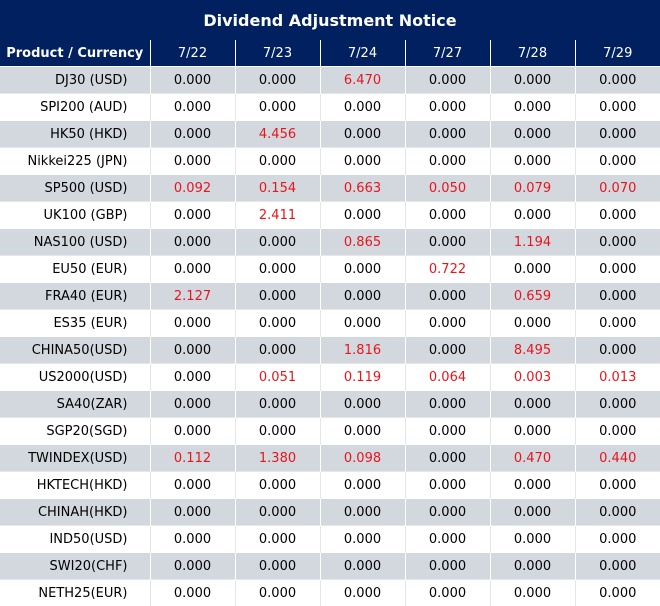  What do you see at coordinates (362, 350) in the screenshot?
I see `value-cell: 1.816` at bounding box center [362, 350].